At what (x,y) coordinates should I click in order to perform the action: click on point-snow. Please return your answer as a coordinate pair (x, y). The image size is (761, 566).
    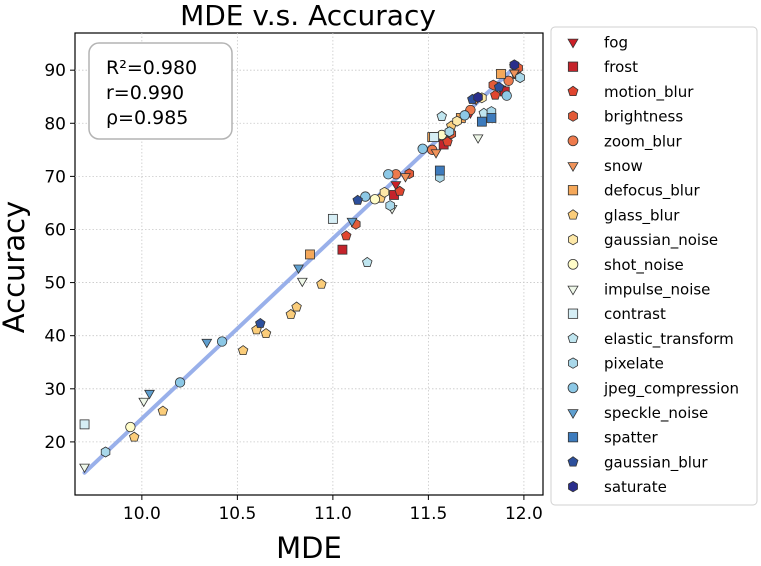
    Looking at the image, I should click on (436, 154).